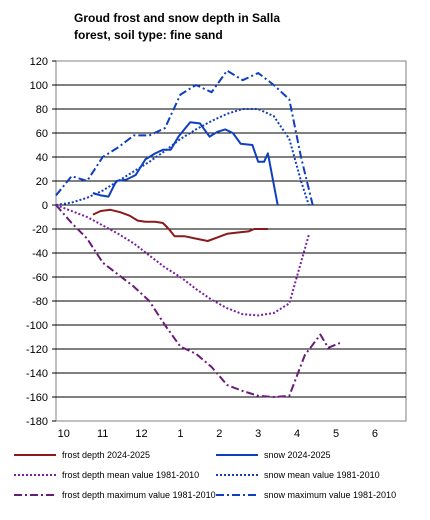  Describe the element at coordinates (42, 158) in the screenshot. I see `y-tick-label: 40` at that location.